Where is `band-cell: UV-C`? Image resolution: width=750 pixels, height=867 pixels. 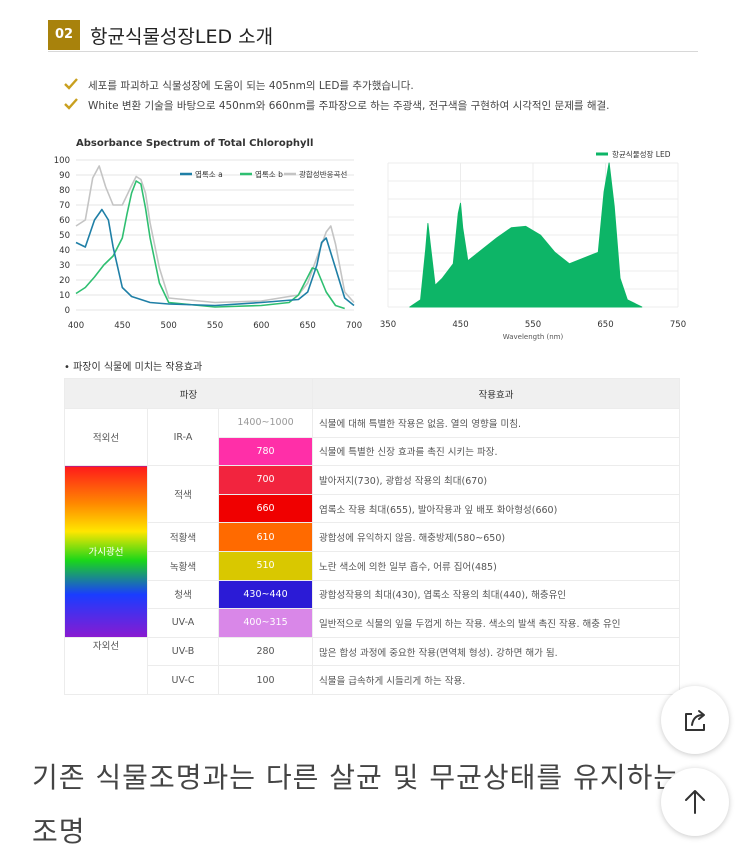 band-cell: UV-C is located at coordinates (183, 680).